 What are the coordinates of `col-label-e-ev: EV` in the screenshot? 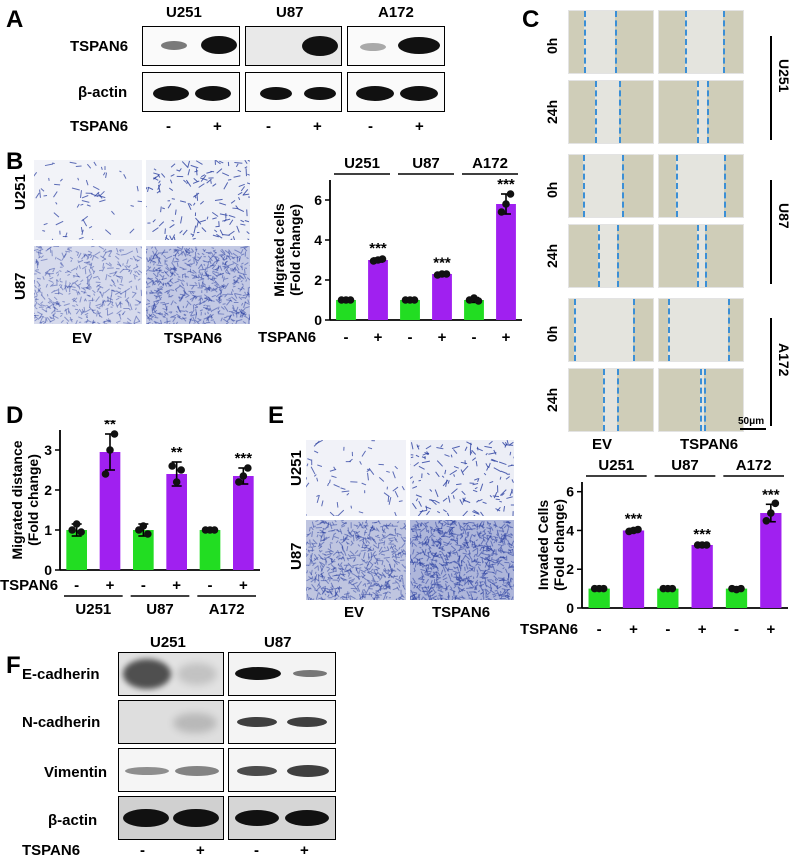 It's located at (354, 612).